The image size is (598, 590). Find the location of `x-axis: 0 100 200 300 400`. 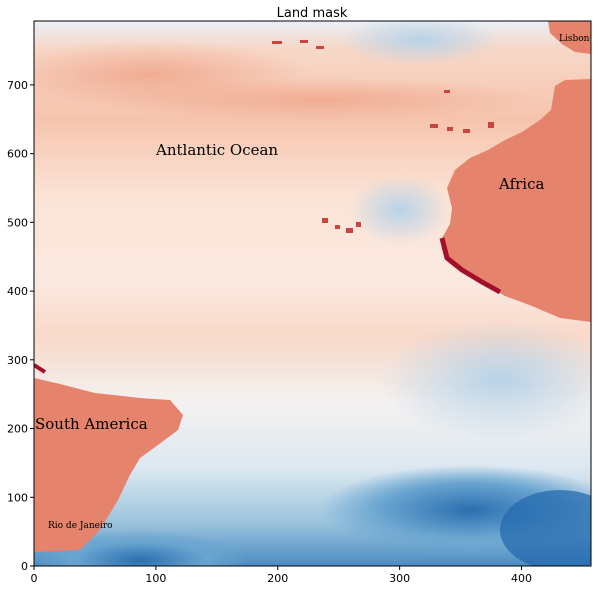

x-axis: 0 100 200 300 400 is located at coordinates (281, 575).